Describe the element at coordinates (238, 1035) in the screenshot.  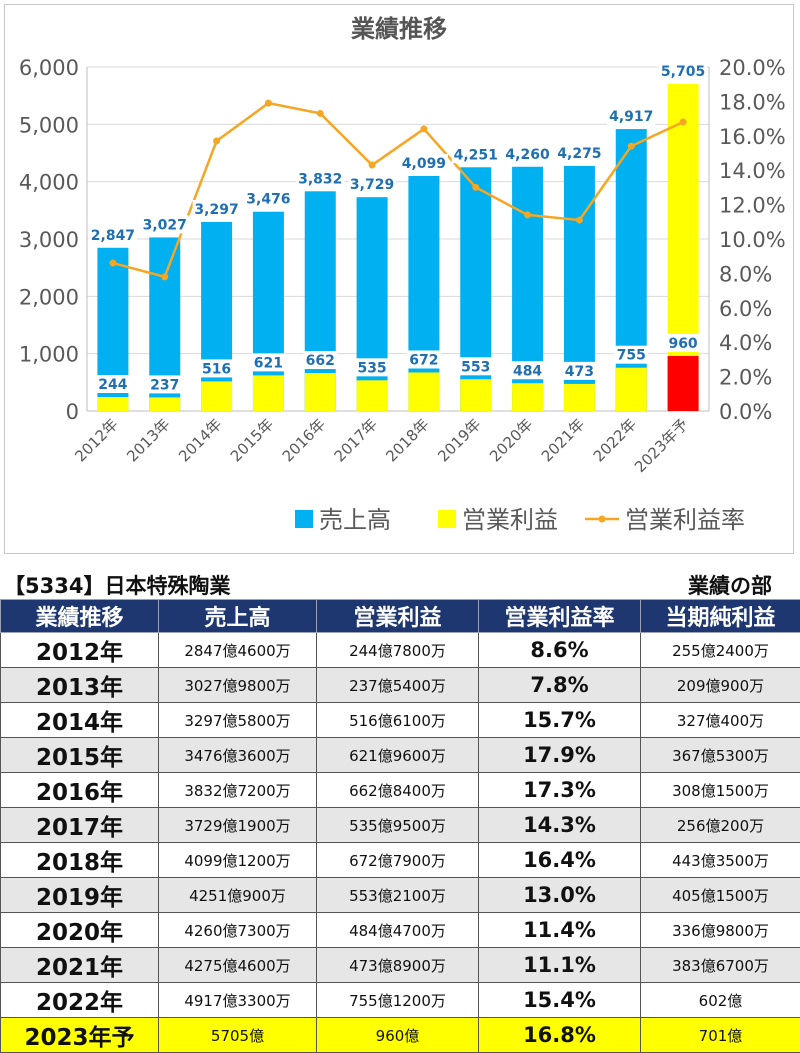
I see `cell-sales: 5705億` at that location.